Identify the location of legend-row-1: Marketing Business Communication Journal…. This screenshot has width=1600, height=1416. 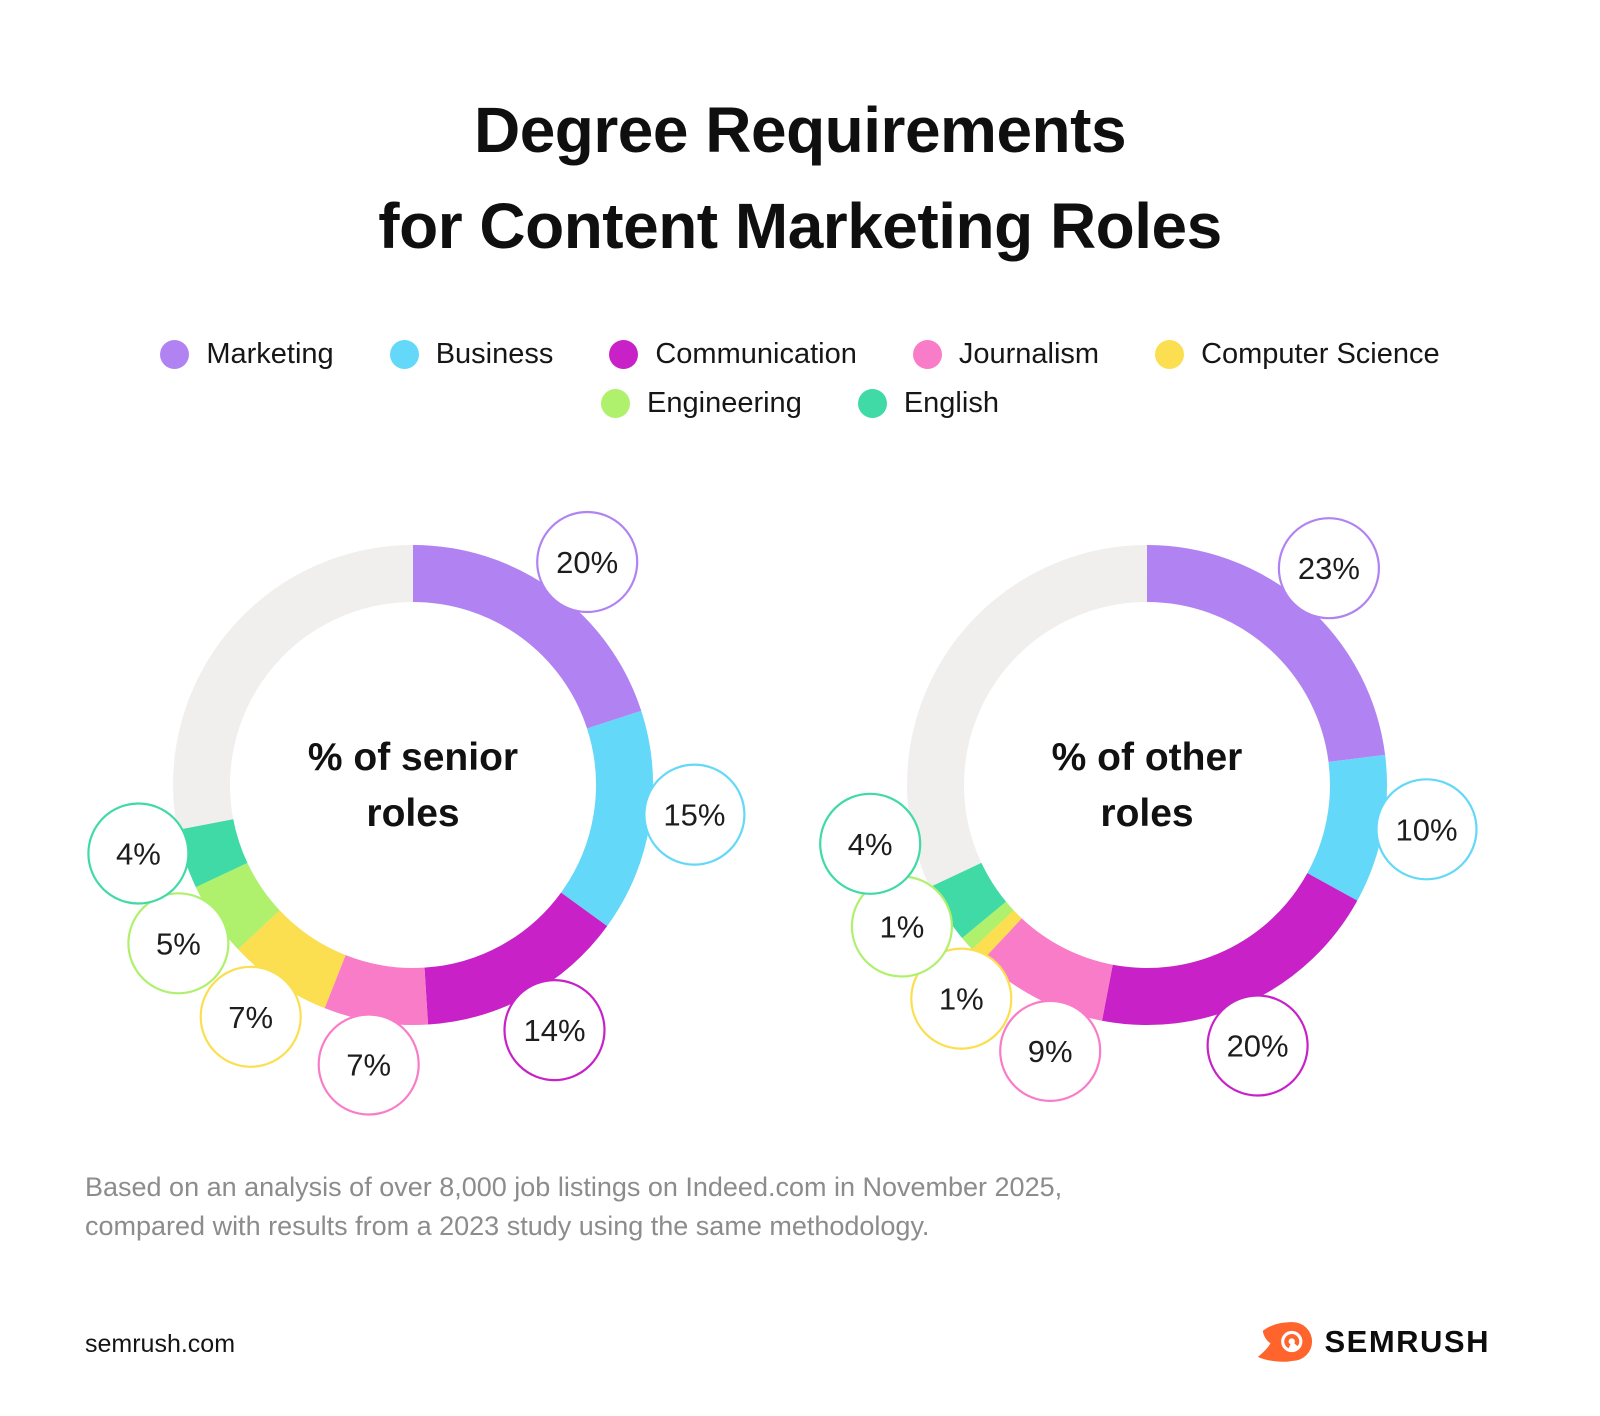
(800, 354).